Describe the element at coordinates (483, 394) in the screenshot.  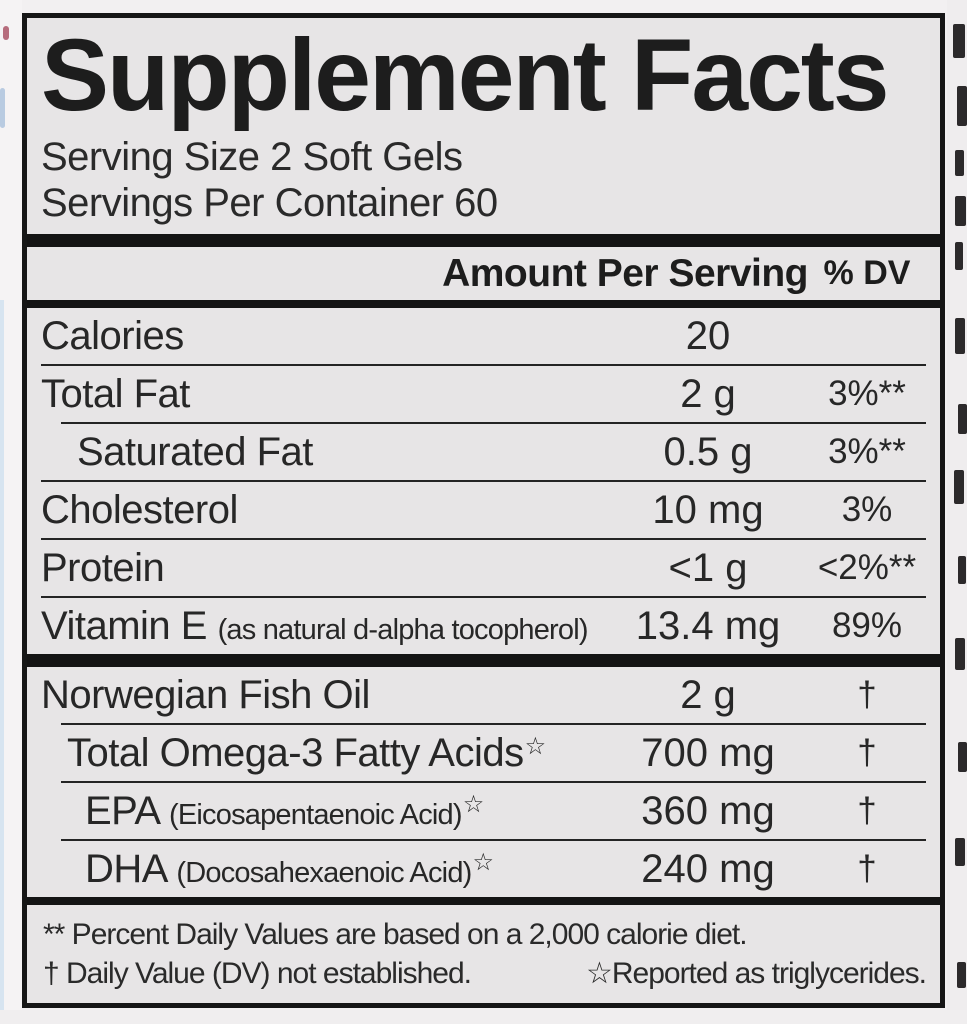
I see `row-total-fat: Total Fat 2 g 3%**` at that location.